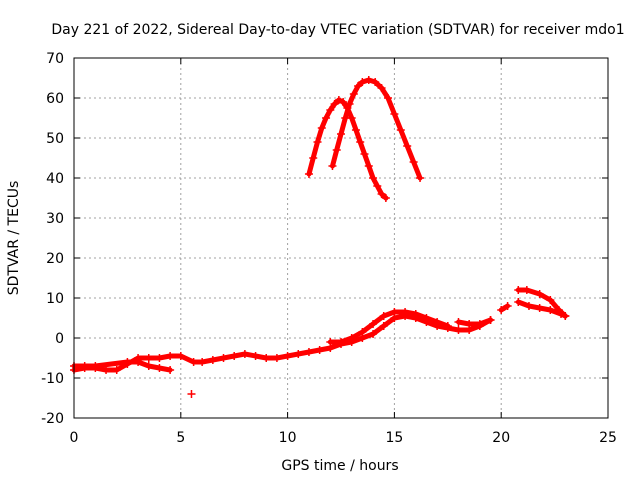 This screenshot has height=480, width=640. Describe the element at coordinates (74, 438) in the screenshot. I see `x-tick-label: 0` at that location.